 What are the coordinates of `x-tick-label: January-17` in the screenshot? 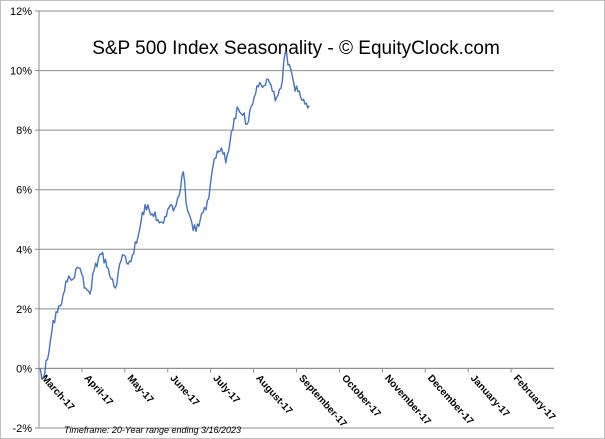 It's located at (490, 396).